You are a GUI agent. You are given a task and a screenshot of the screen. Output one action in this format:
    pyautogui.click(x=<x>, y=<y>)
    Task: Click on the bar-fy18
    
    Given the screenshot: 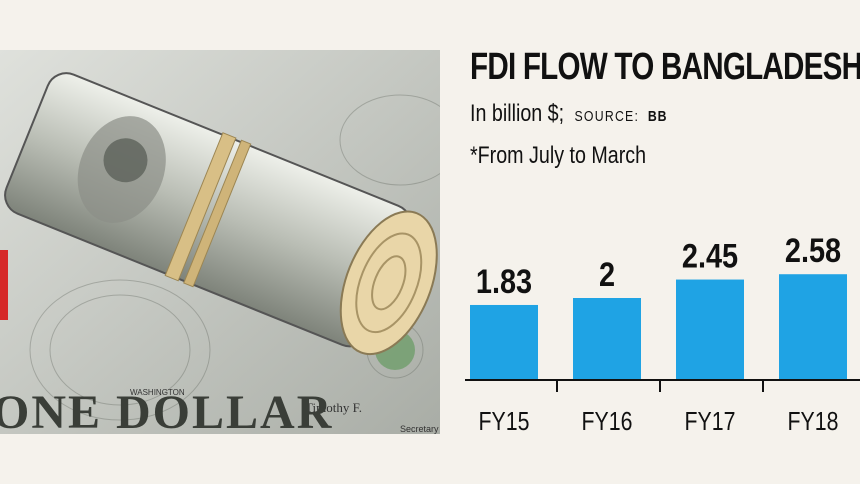 What is the action you would take?
    pyautogui.click(x=813, y=327)
    